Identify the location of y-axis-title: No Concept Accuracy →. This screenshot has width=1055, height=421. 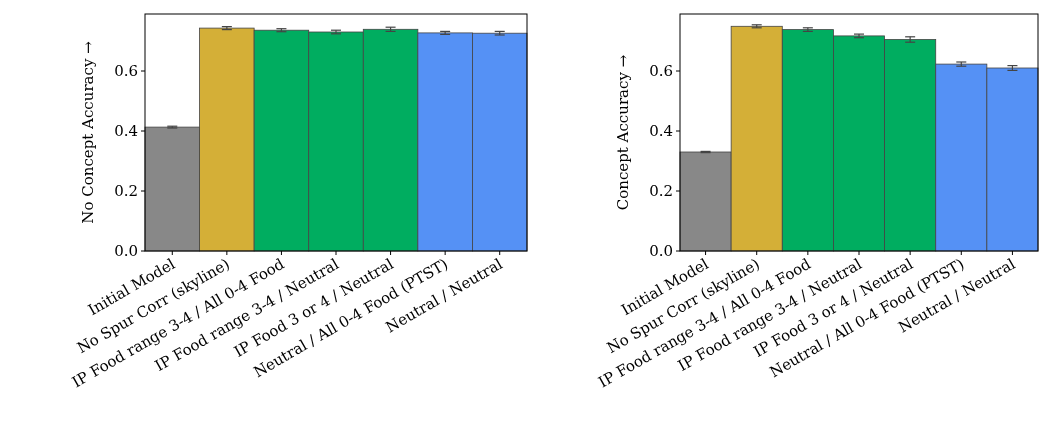
(88, 132).